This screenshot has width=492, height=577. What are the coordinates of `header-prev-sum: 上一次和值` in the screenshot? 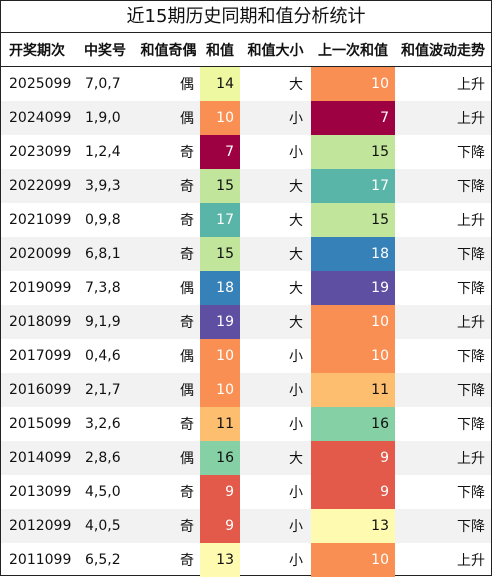 It's located at (353, 50).